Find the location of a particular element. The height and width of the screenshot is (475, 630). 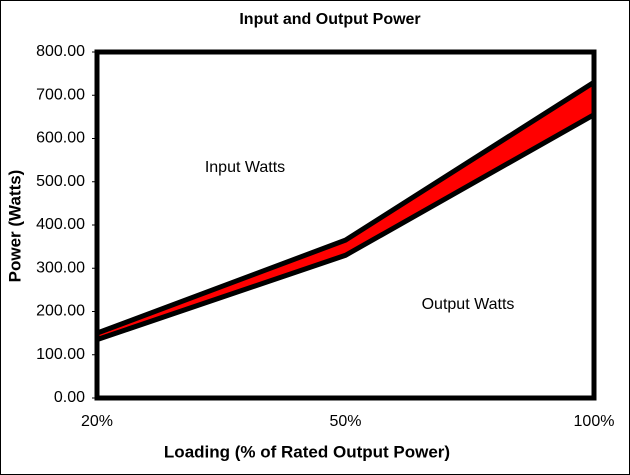

x-tick-label: 100% is located at coordinates (594, 421).